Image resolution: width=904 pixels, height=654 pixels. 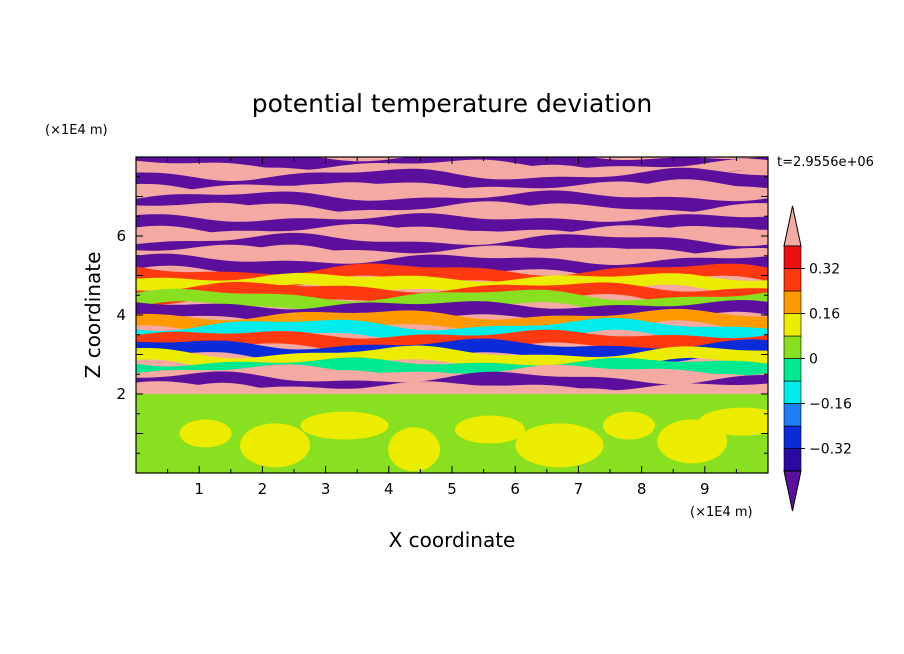 I want to click on colorbar-tick-label: −0.16, so click(x=830, y=405).